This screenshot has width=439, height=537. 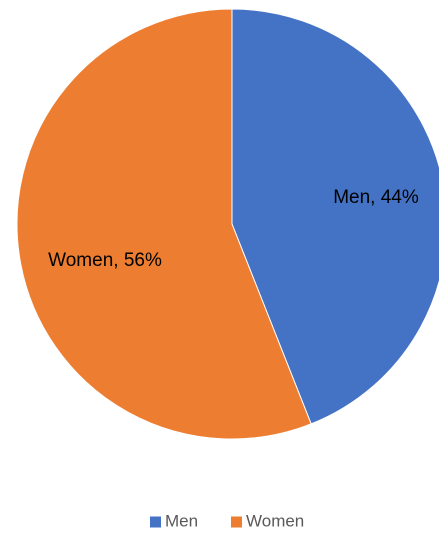 What do you see at coordinates (376, 197) in the screenshot?
I see `data-label-men: Men, 44%` at bounding box center [376, 197].